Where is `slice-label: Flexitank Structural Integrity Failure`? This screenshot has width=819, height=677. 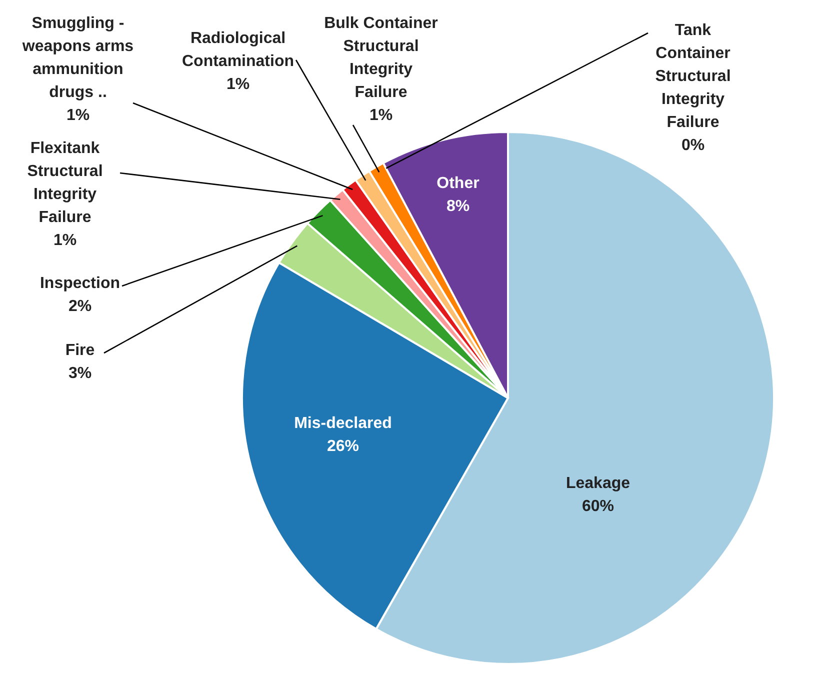 slice-label: Flexitank Structural Integrity Failure is located at coordinates (65, 183).